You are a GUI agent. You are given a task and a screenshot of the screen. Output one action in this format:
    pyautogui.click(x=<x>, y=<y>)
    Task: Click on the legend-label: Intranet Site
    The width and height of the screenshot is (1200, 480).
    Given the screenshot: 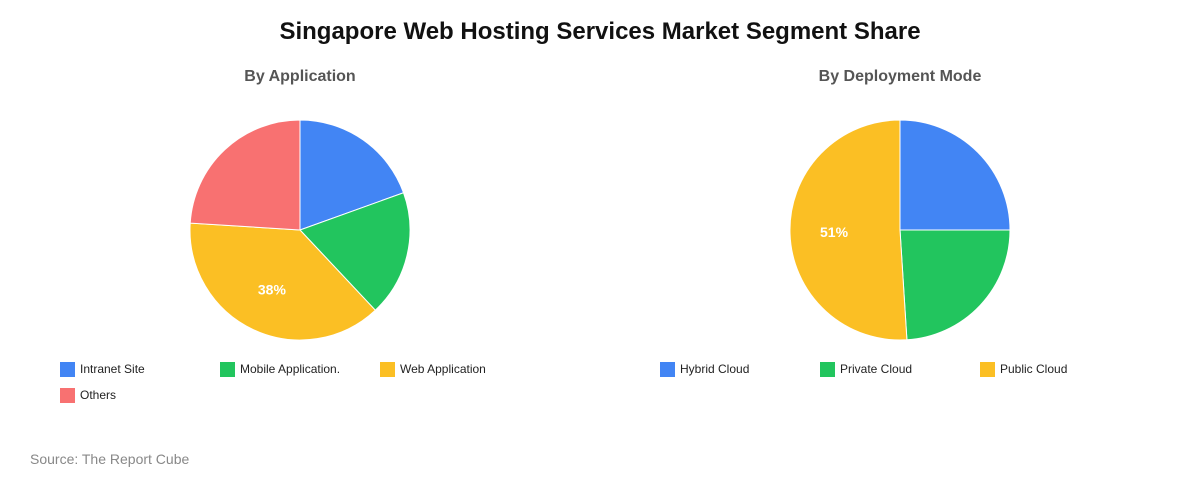 What is the action you would take?
    pyautogui.click(x=112, y=369)
    